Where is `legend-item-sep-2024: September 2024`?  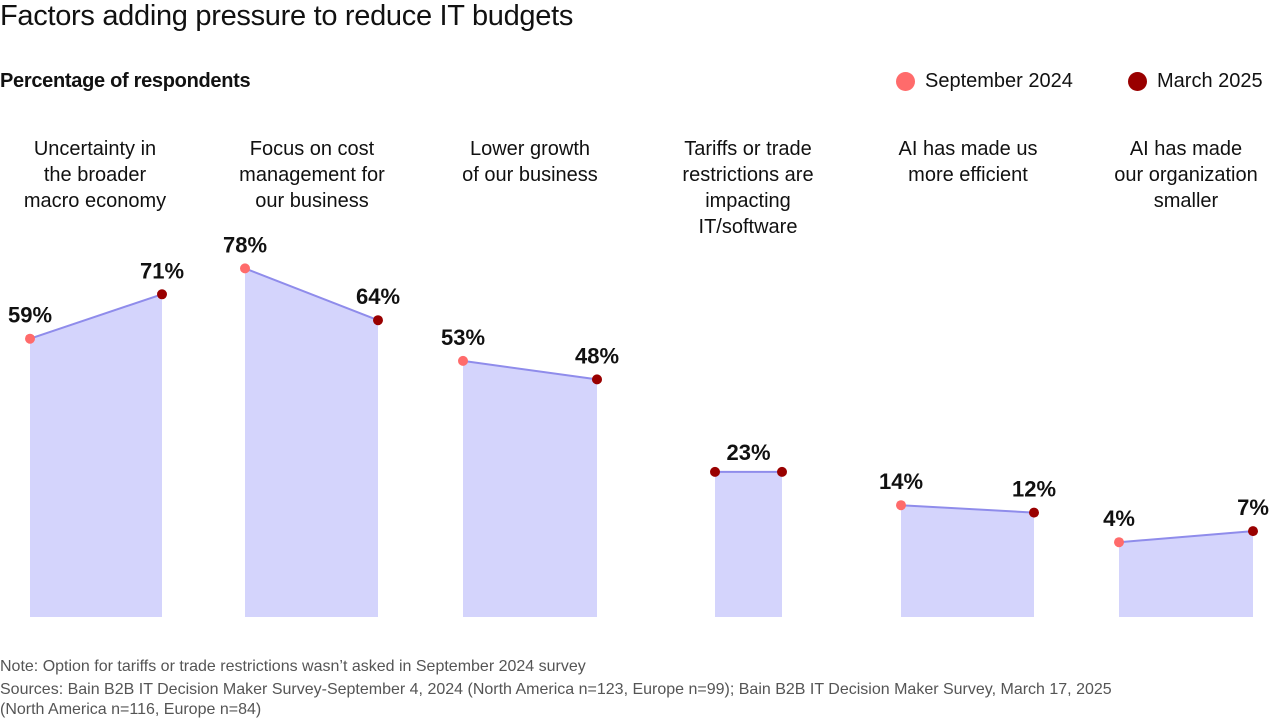 legend-item-sep-2024: September 2024 is located at coordinates (984, 81).